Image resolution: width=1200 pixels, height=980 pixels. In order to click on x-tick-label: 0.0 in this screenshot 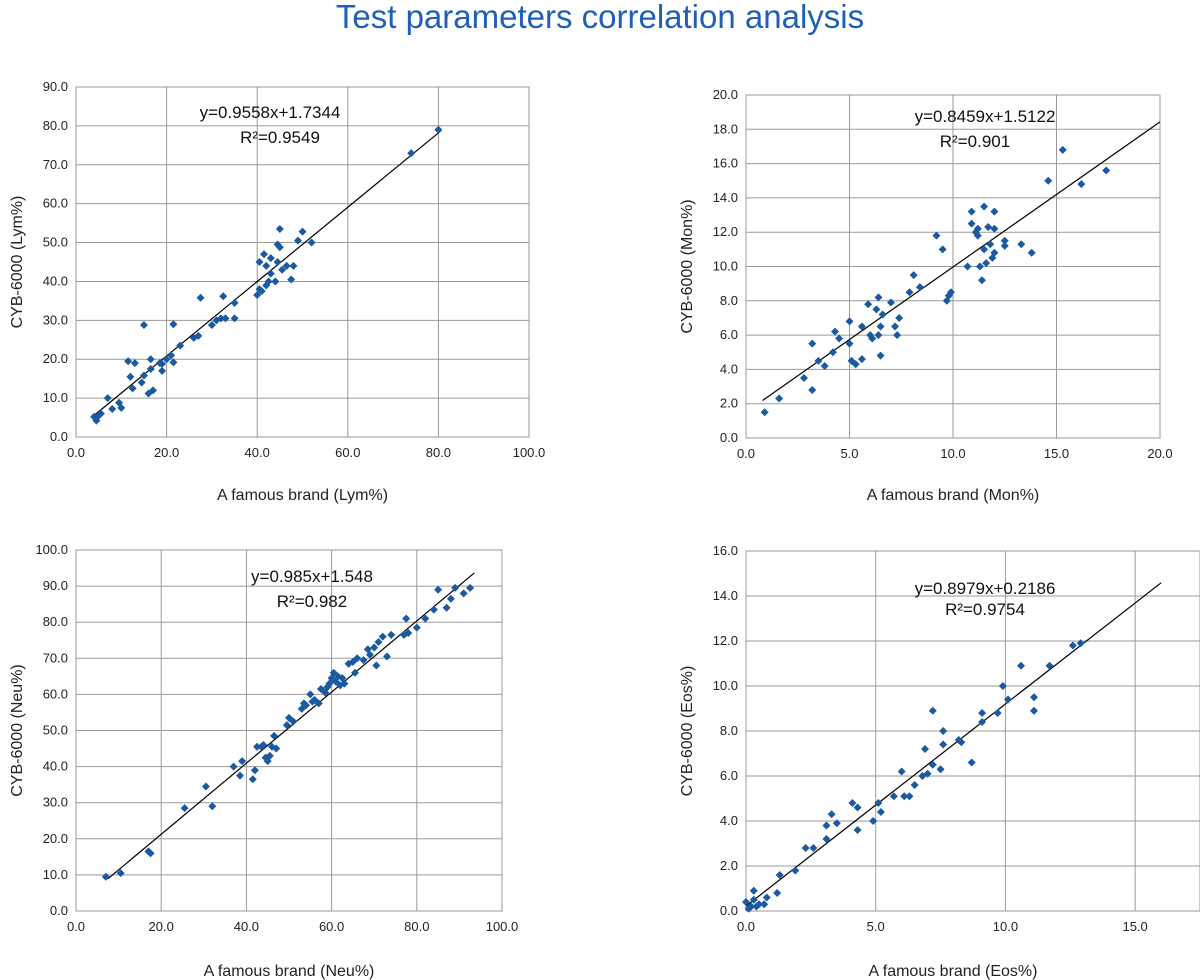, I will do `click(76, 452)`.